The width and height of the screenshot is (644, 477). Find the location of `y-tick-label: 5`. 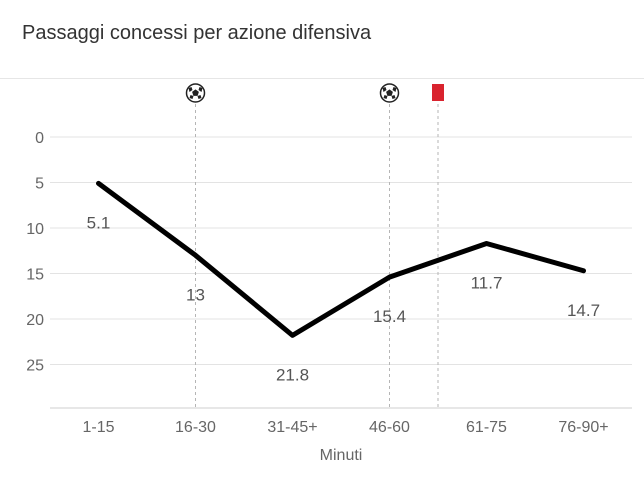

y-tick-label: 5 is located at coordinates (39, 184).